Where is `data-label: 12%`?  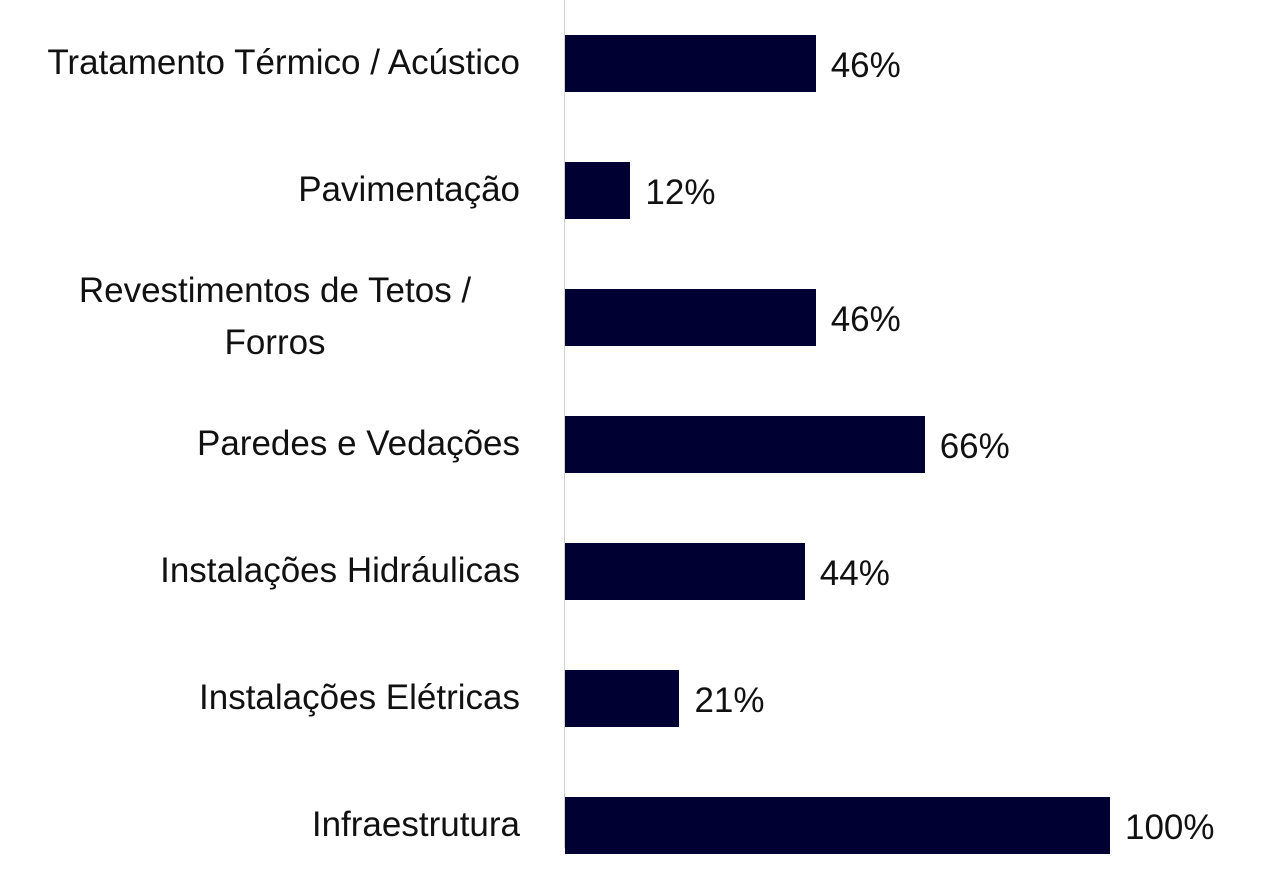 data-label: 12% is located at coordinates (680, 192).